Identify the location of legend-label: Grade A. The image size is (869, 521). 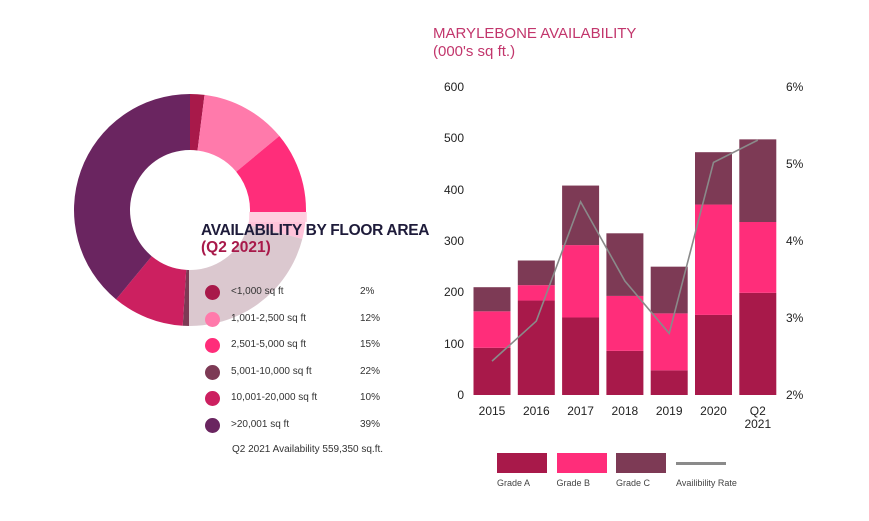
(514, 483).